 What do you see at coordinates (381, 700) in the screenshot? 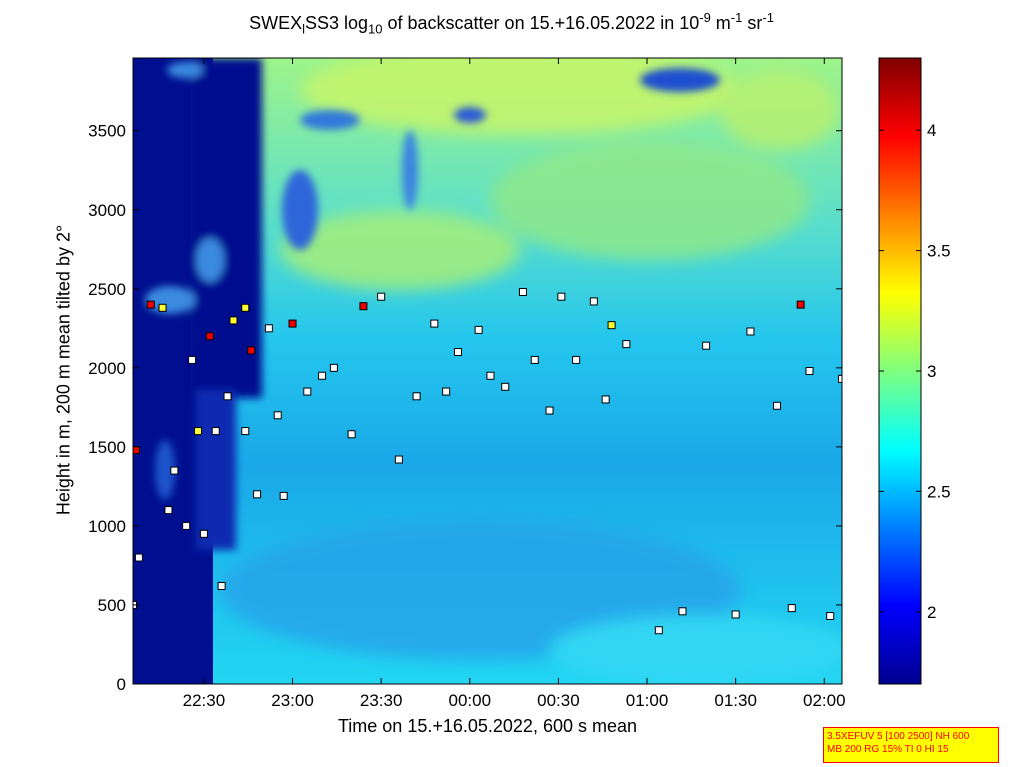
I see `x-tick-label: 23:30` at bounding box center [381, 700].